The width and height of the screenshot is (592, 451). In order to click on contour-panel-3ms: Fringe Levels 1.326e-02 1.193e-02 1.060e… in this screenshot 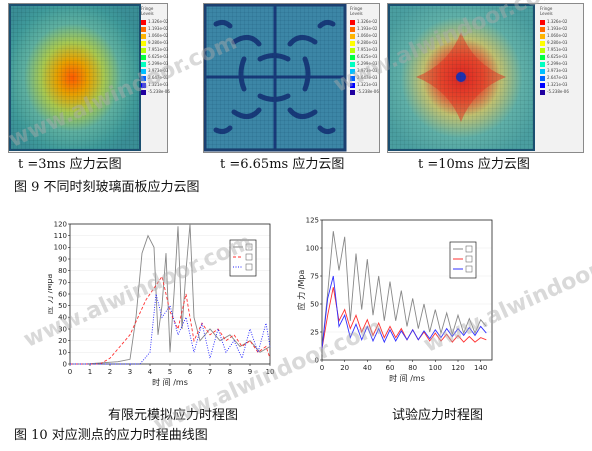, I will do `click(89, 78)`.